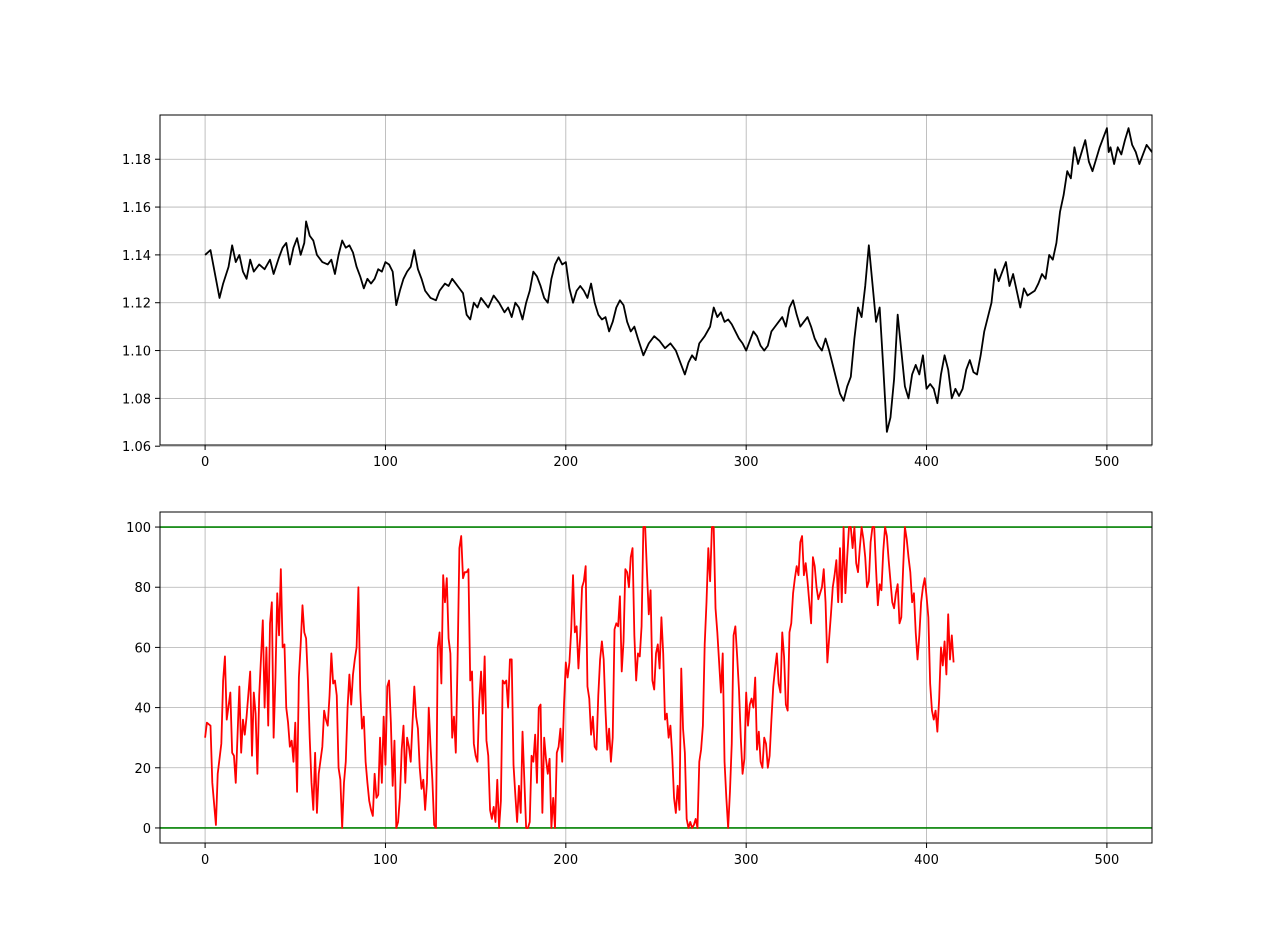  Describe the element at coordinates (142, 648) in the screenshot. I see `y-tick-label: 60` at that location.